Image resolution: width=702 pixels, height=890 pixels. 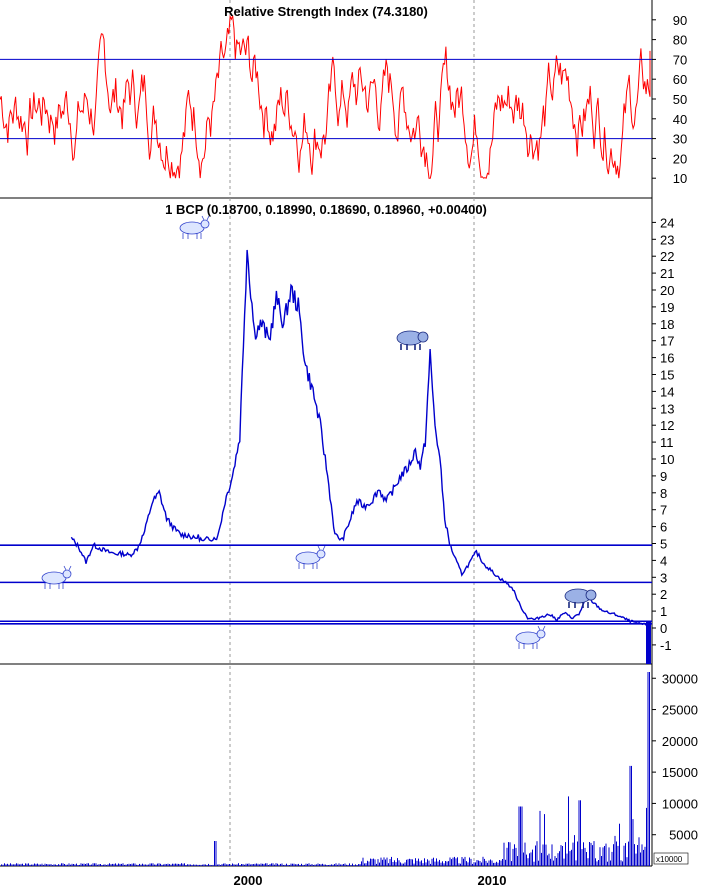 I want to click on volume-unit-label: x10000, so click(x=669, y=859).